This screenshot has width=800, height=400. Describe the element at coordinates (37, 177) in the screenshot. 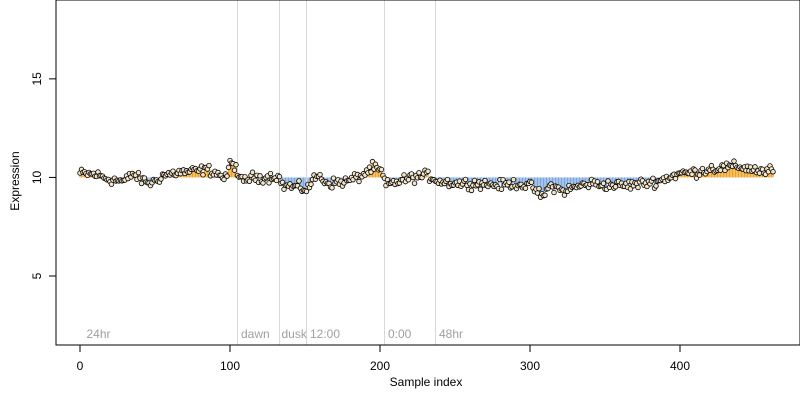

I see `y-tick-label: 10` at that location.